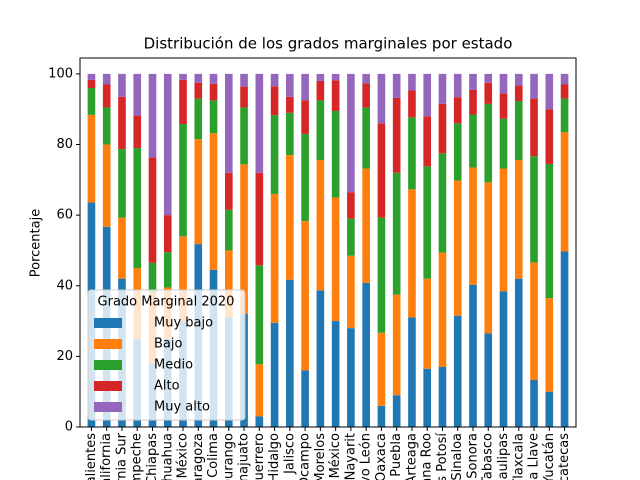  What do you see at coordinates (173, 365) in the screenshot?
I see `legend-label: Medio` at bounding box center [173, 365].